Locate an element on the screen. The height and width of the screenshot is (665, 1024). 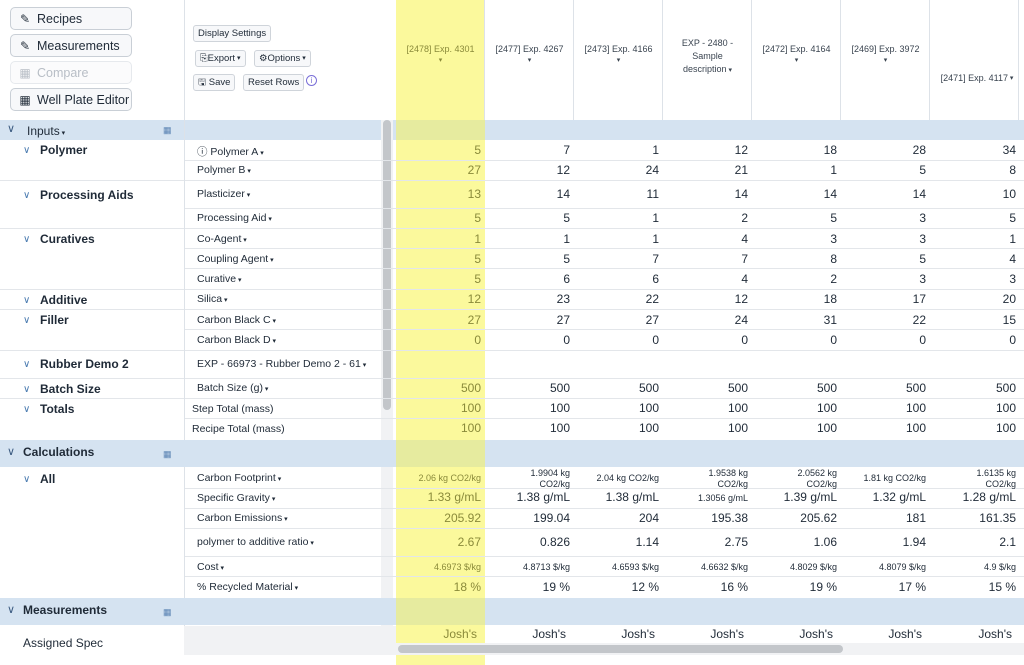
table-cell: 1.9904 kg is located at coordinates (550, 473).